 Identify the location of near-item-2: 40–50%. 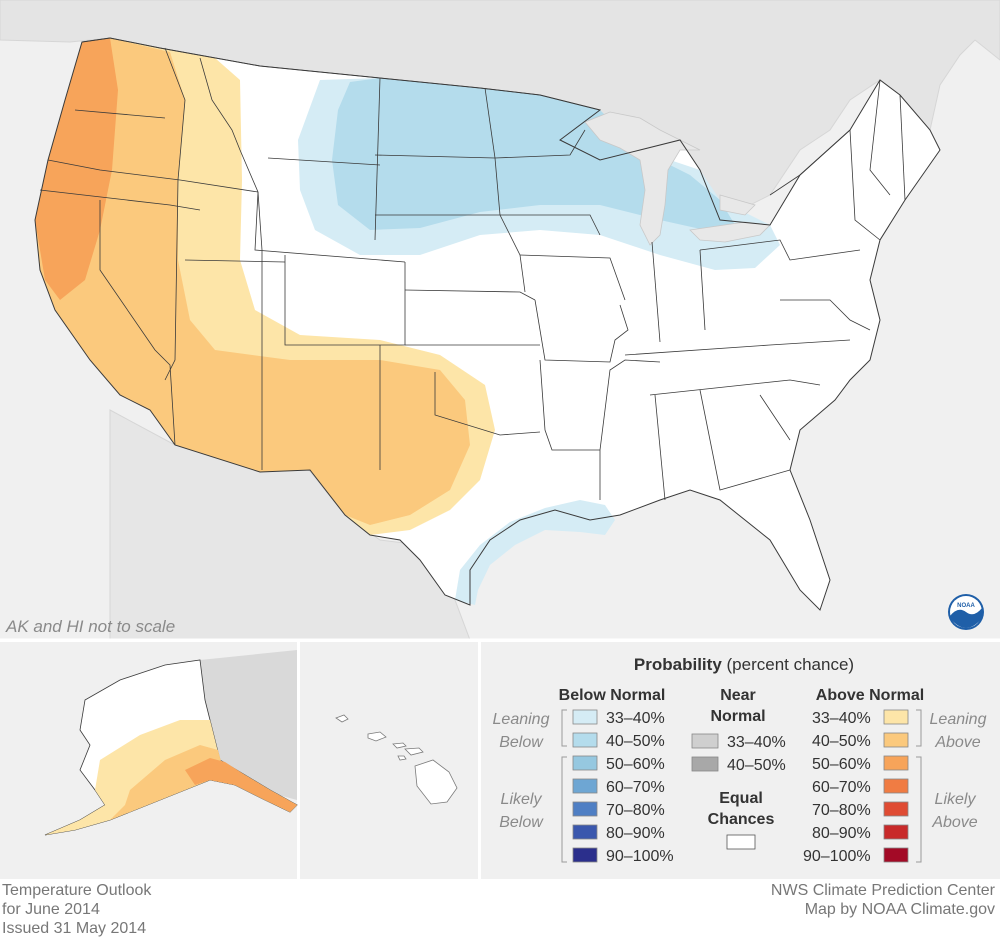
(738, 765).